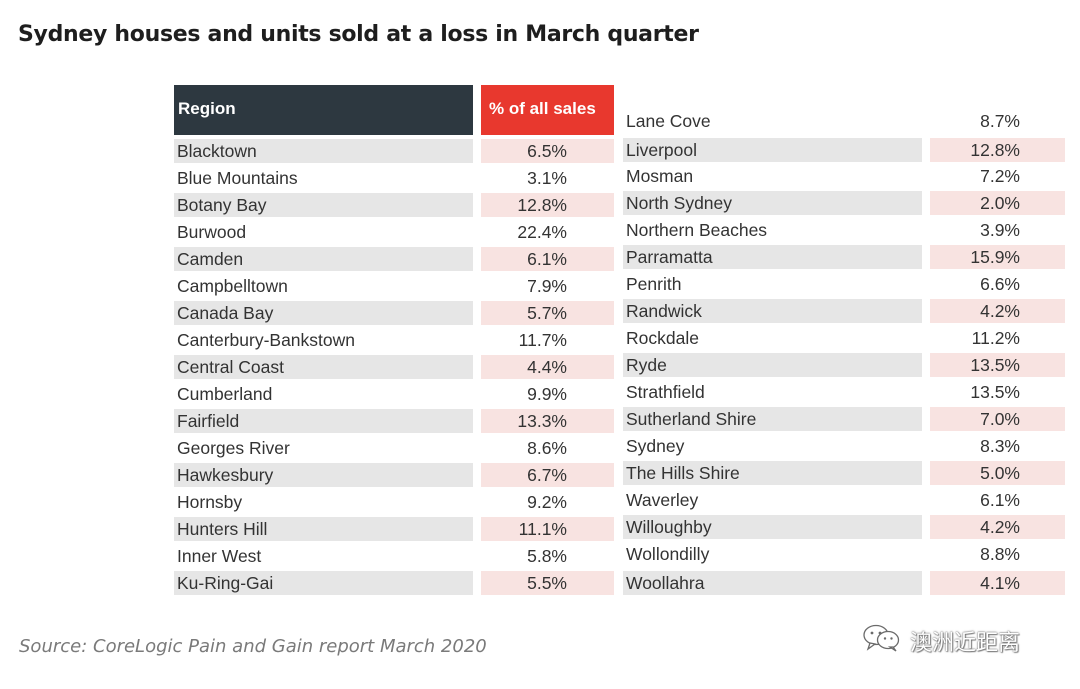 The height and width of the screenshot is (689, 1080). I want to click on table-row: Randwick 4.2%, so click(540, 311).